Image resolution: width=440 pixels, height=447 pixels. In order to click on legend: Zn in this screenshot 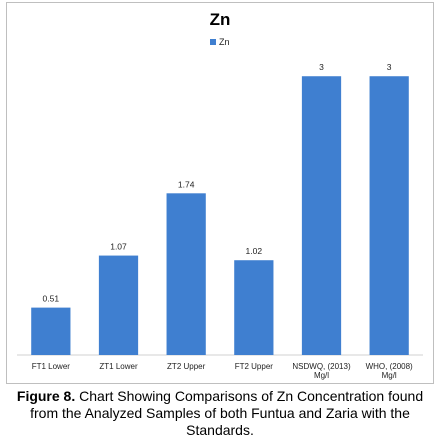, I will do `click(220, 42)`.